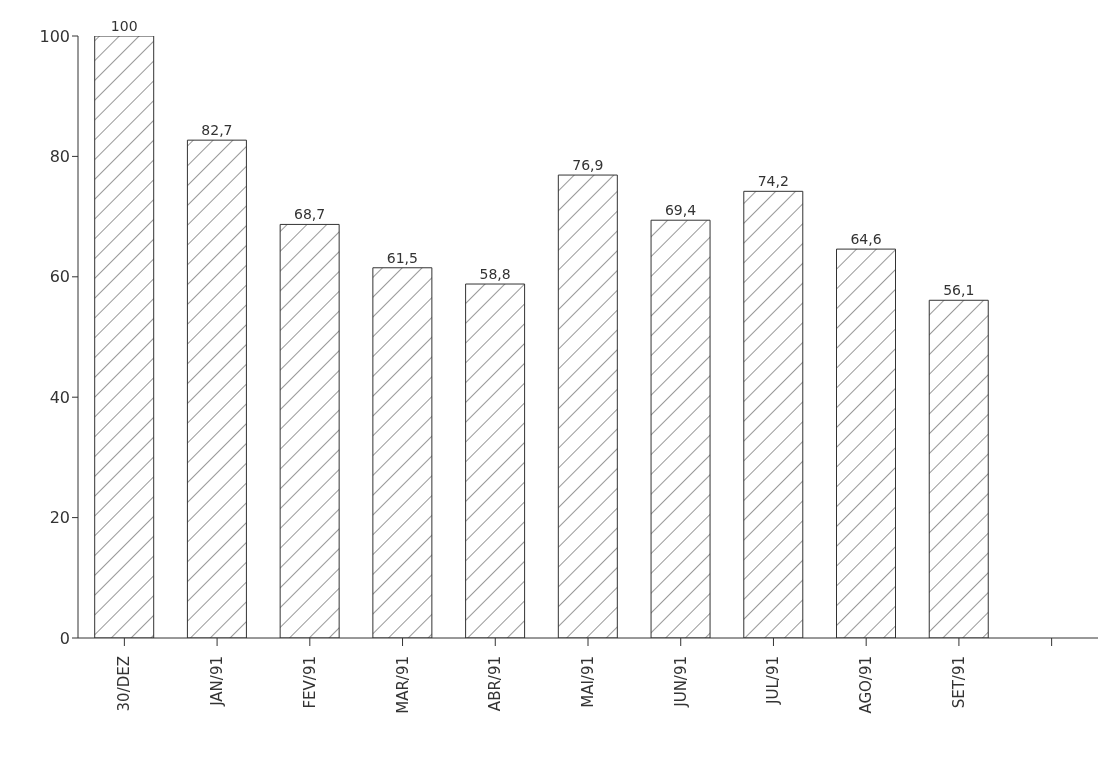 This screenshot has width=1110, height=760. Describe the element at coordinates (217, 681) in the screenshot. I see `x-tick-label: JAN/91` at that location.